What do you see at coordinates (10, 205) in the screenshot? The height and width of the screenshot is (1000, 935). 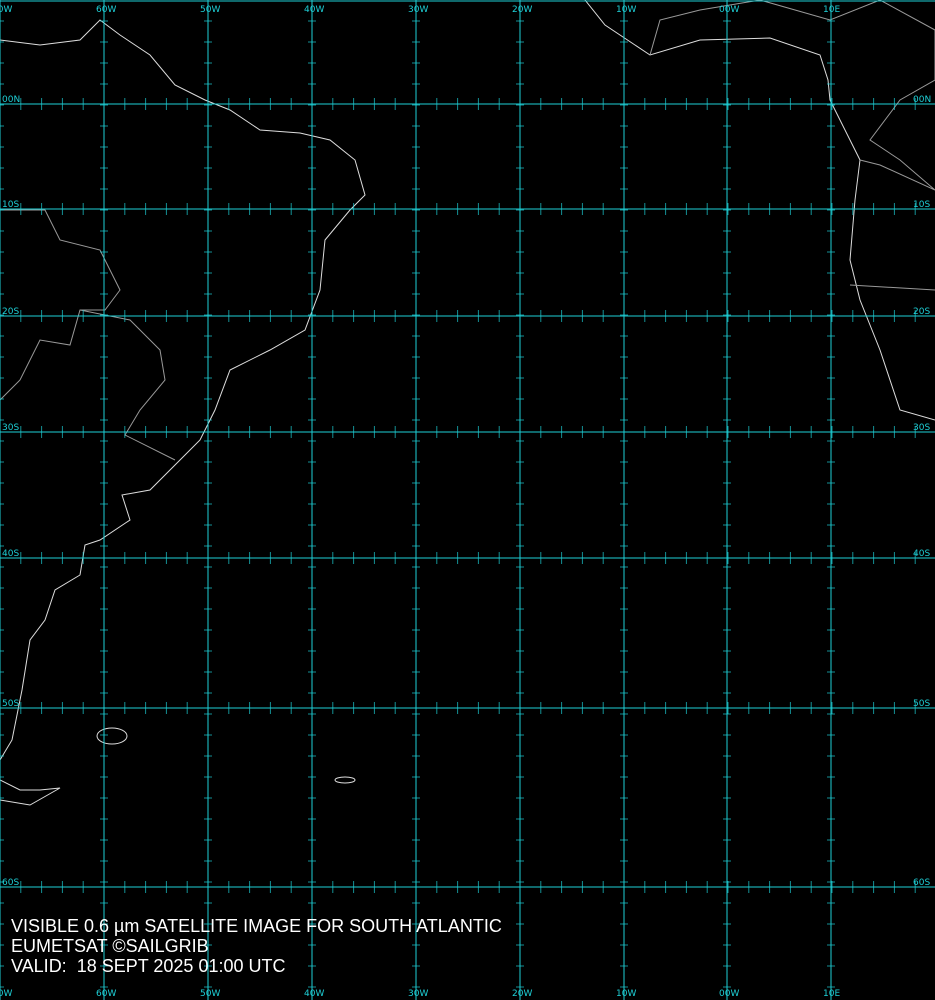 I see `latitude-label-left: 10S` at bounding box center [10, 205].